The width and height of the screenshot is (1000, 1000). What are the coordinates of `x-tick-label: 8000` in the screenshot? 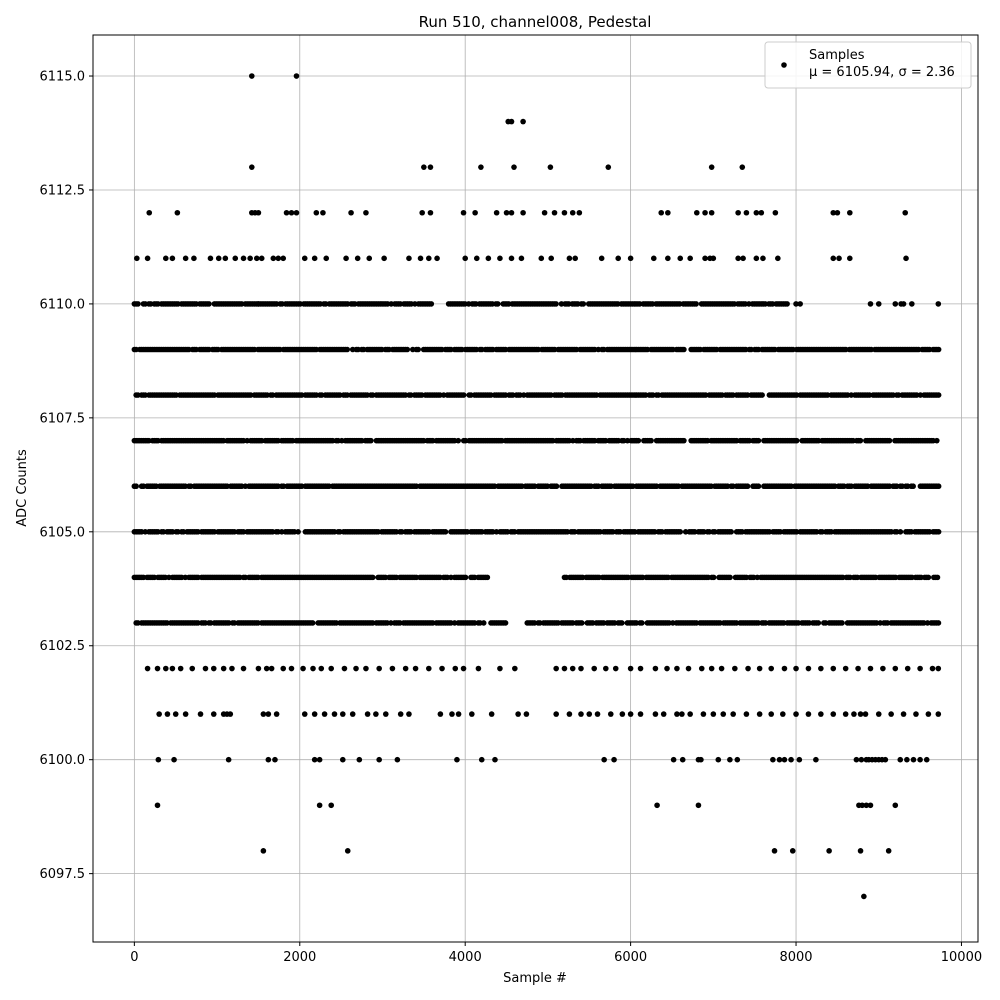 It's located at (795, 957).